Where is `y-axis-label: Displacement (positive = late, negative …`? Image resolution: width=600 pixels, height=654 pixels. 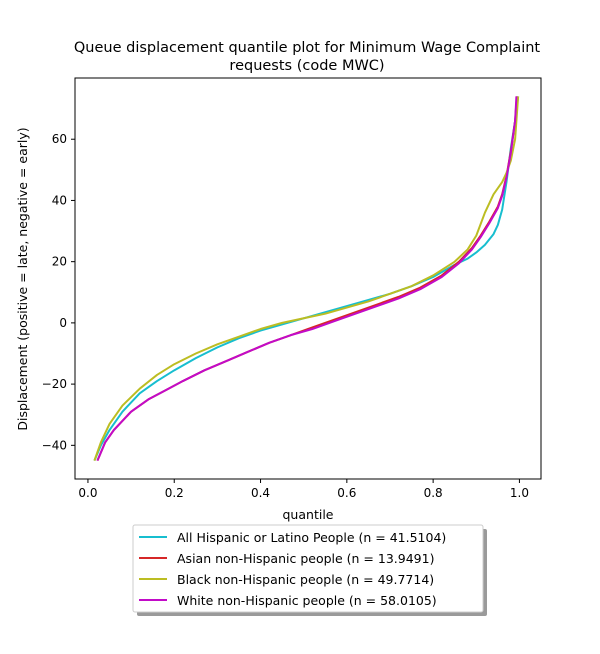
y-axis-label: Displacement (positive = late, negative … is located at coordinates (22, 278).